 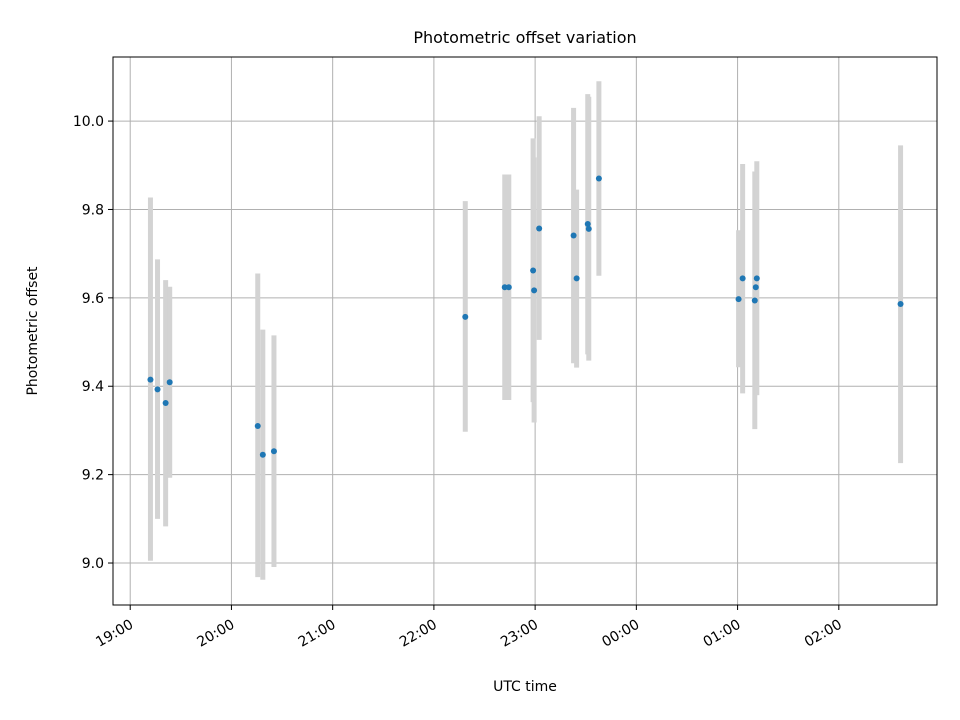 I want to click on y-tick-label-1: 9.2, so click(x=93, y=476).